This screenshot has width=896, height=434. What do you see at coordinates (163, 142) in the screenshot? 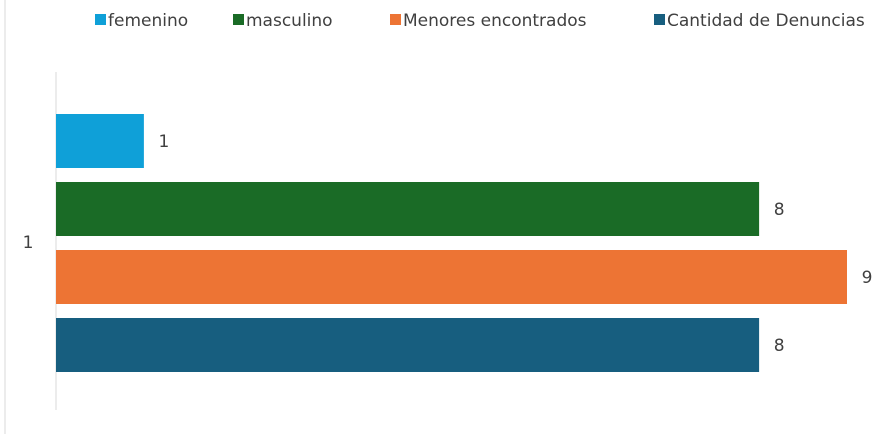
I see `data-label: 1` at bounding box center [163, 142].